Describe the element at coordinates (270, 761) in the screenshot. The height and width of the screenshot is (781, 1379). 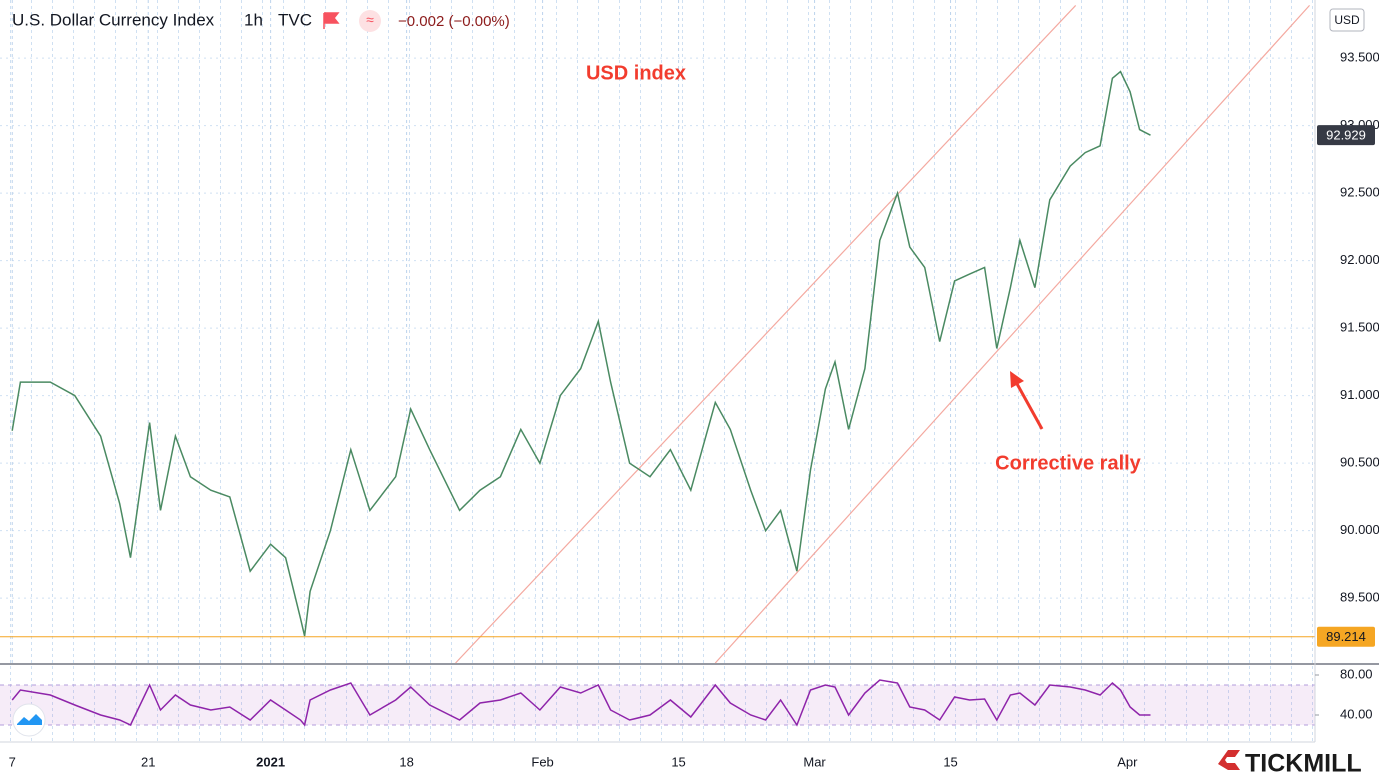
I see `x-tick-label: 2021` at that location.